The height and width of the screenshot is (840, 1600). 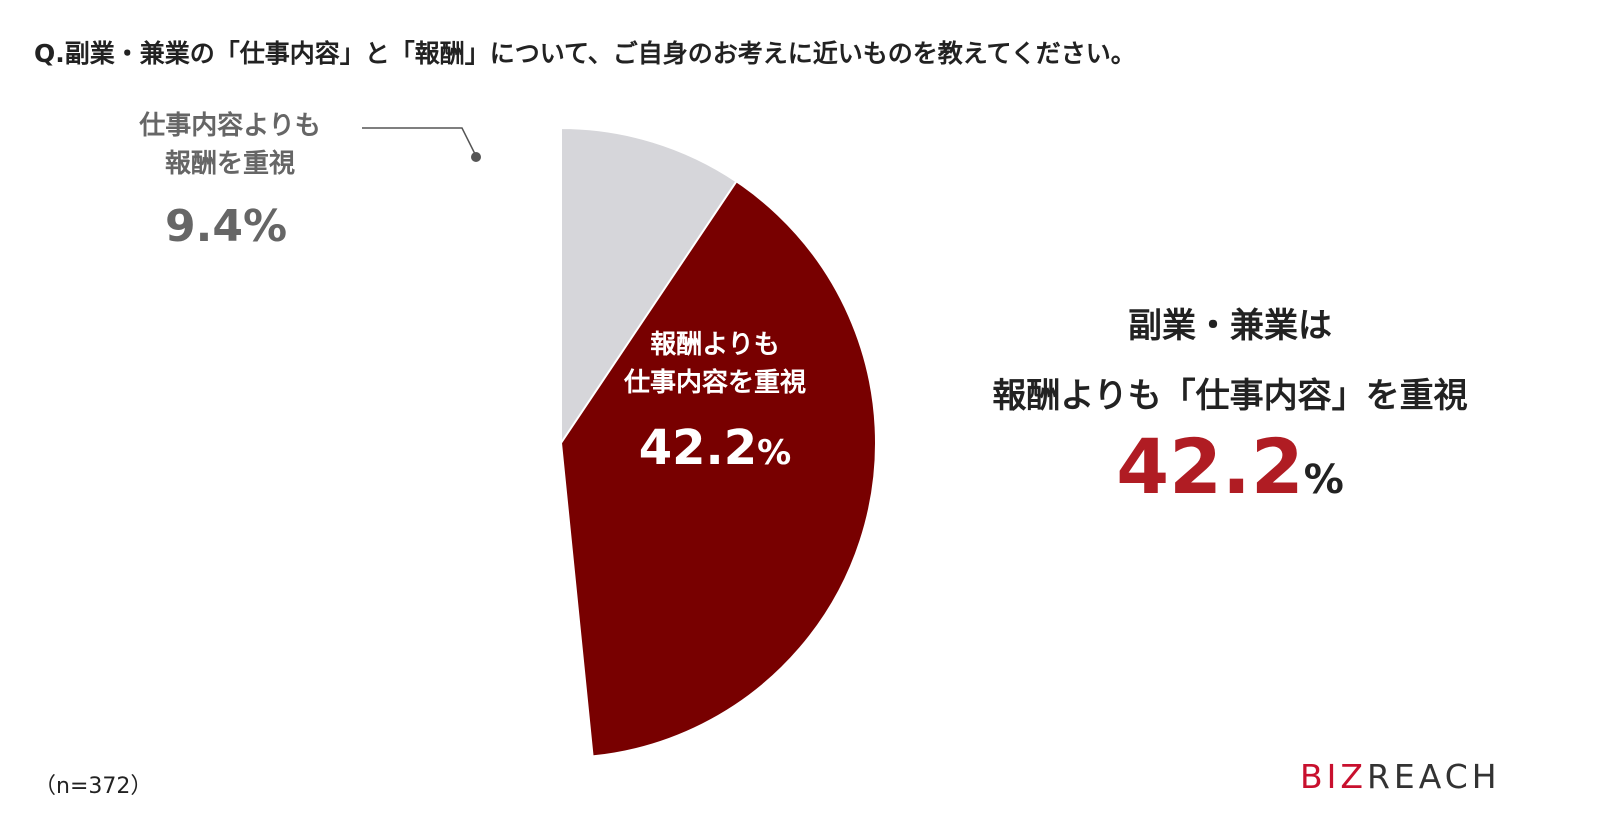 What do you see at coordinates (715, 448) in the screenshot?
I see `slice-value: 42.2%` at bounding box center [715, 448].